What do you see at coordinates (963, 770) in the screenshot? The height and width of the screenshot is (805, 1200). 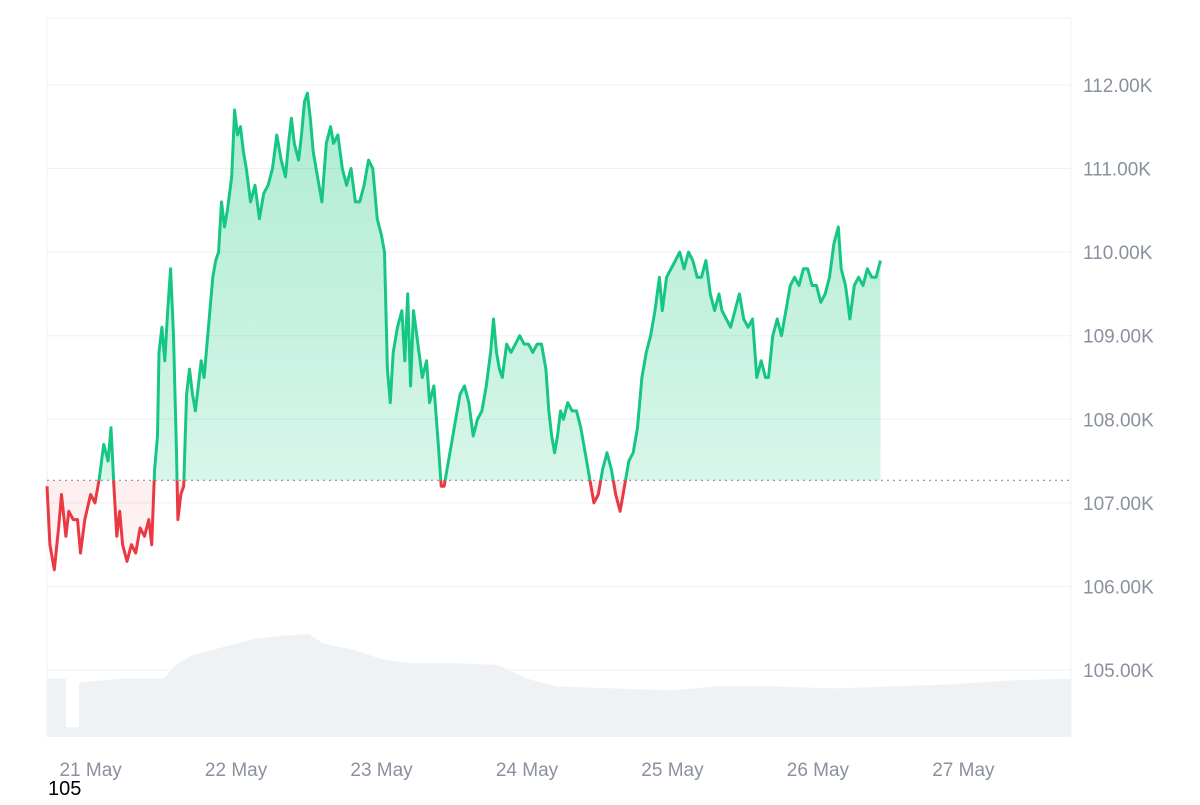 I see `x-tick-label: 27 May` at bounding box center [963, 770].